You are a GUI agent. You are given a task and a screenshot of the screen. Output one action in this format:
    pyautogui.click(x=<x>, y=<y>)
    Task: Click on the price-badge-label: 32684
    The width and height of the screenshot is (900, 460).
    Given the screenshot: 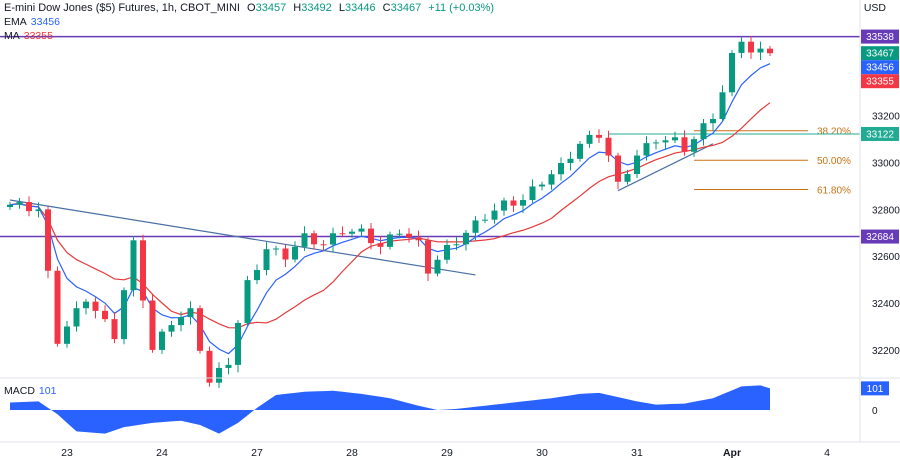 What is the action you would take?
    pyautogui.click(x=880, y=237)
    